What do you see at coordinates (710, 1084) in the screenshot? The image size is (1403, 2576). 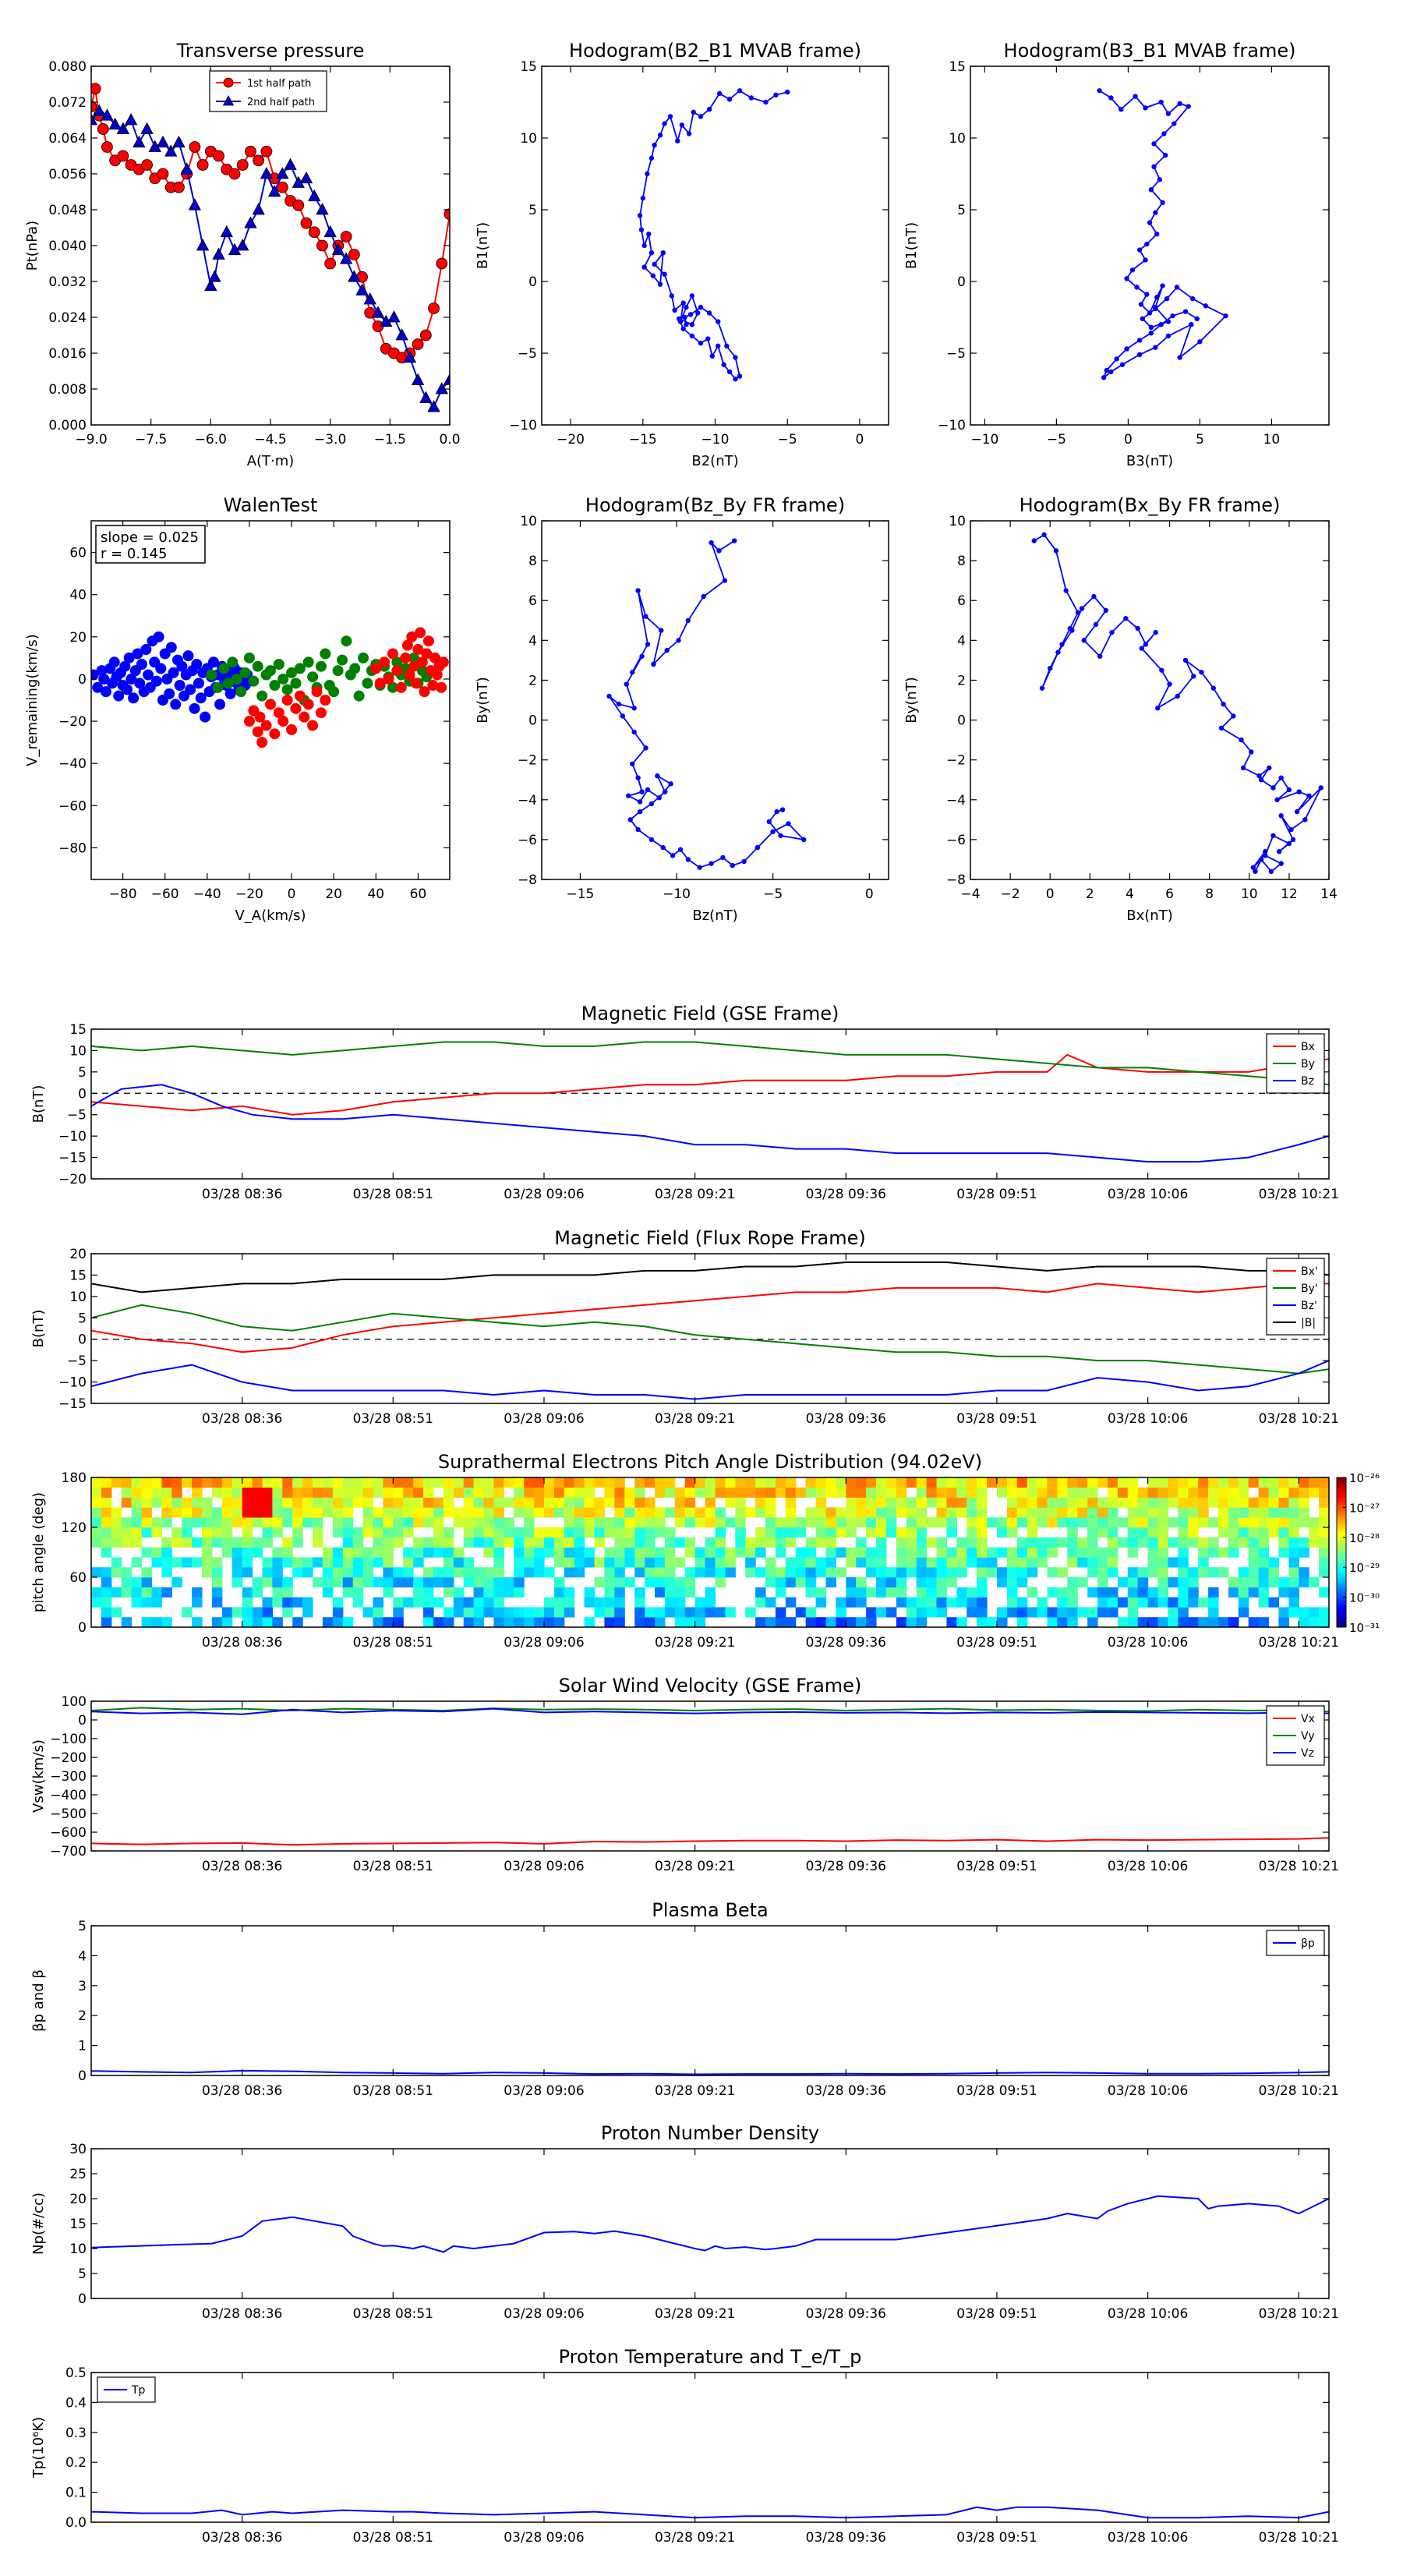 I see `series-Bx` at bounding box center [710, 1084].